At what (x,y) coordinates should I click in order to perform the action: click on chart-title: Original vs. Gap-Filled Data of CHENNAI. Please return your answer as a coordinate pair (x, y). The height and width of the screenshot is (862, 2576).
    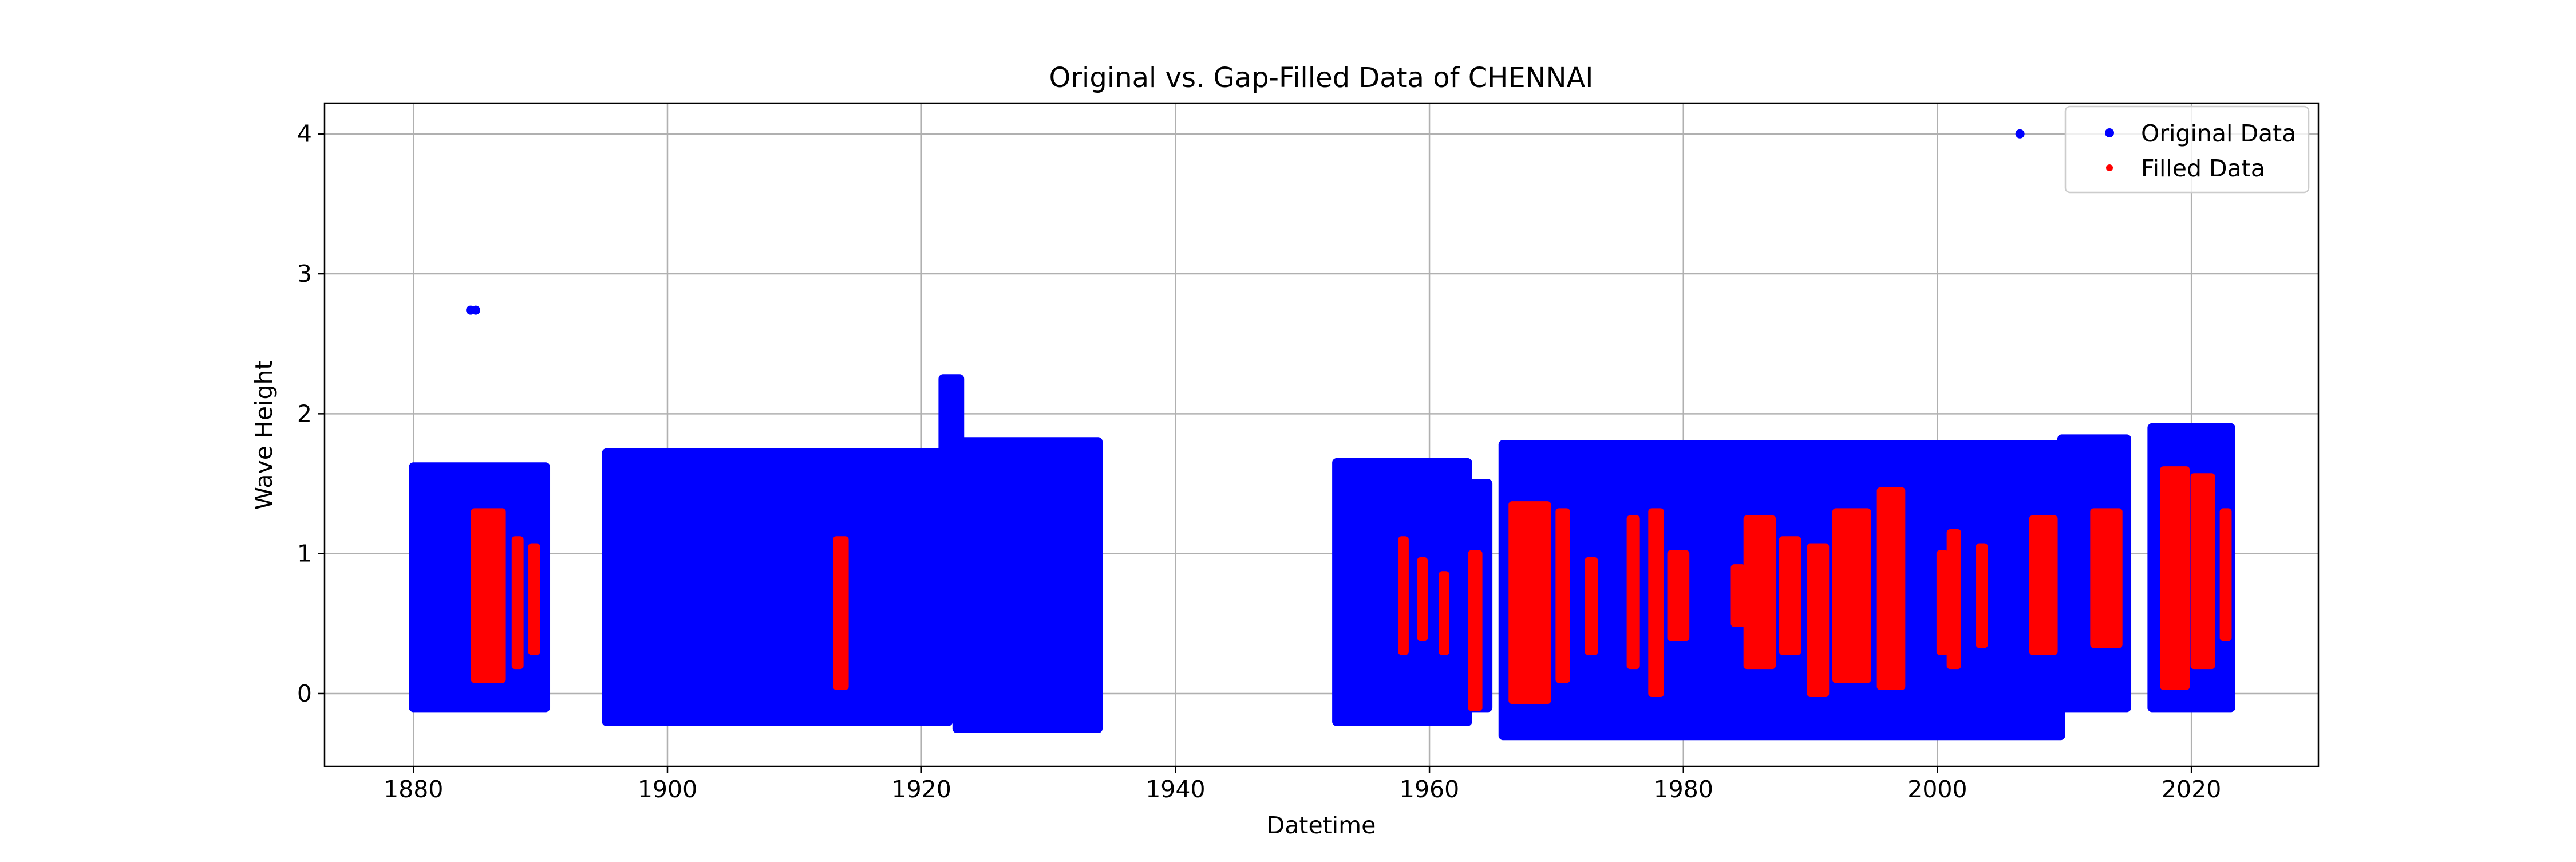
    Looking at the image, I should click on (1322, 78).